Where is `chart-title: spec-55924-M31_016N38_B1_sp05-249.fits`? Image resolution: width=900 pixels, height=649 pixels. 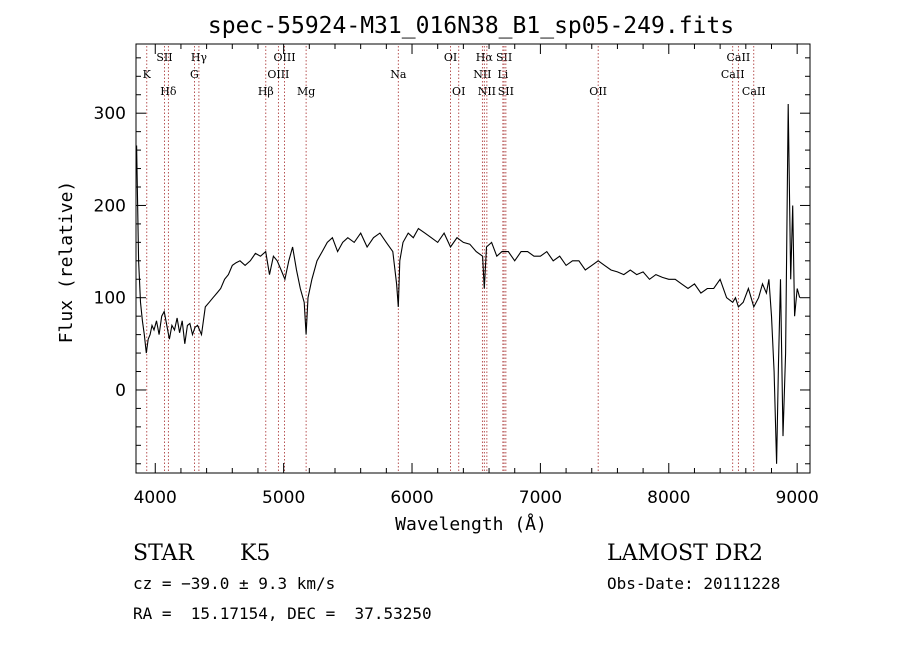
chart-title: spec-55924-M31_016N38_B1_sp05-249.fits is located at coordinates (471, 26).